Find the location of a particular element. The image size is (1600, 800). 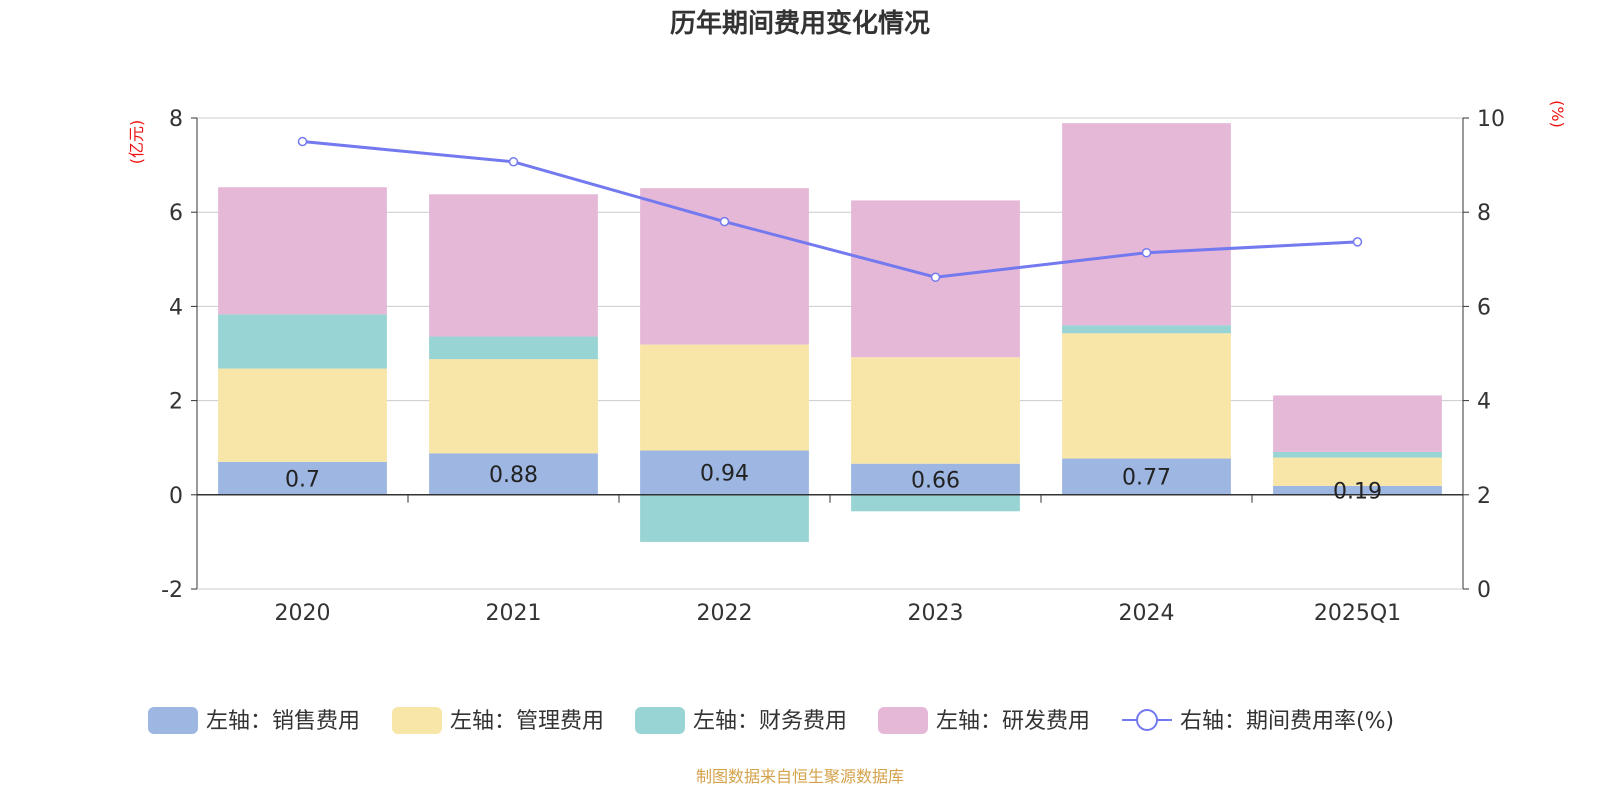

bar-value-label: 0.66 is located at coordinates (935, 480).